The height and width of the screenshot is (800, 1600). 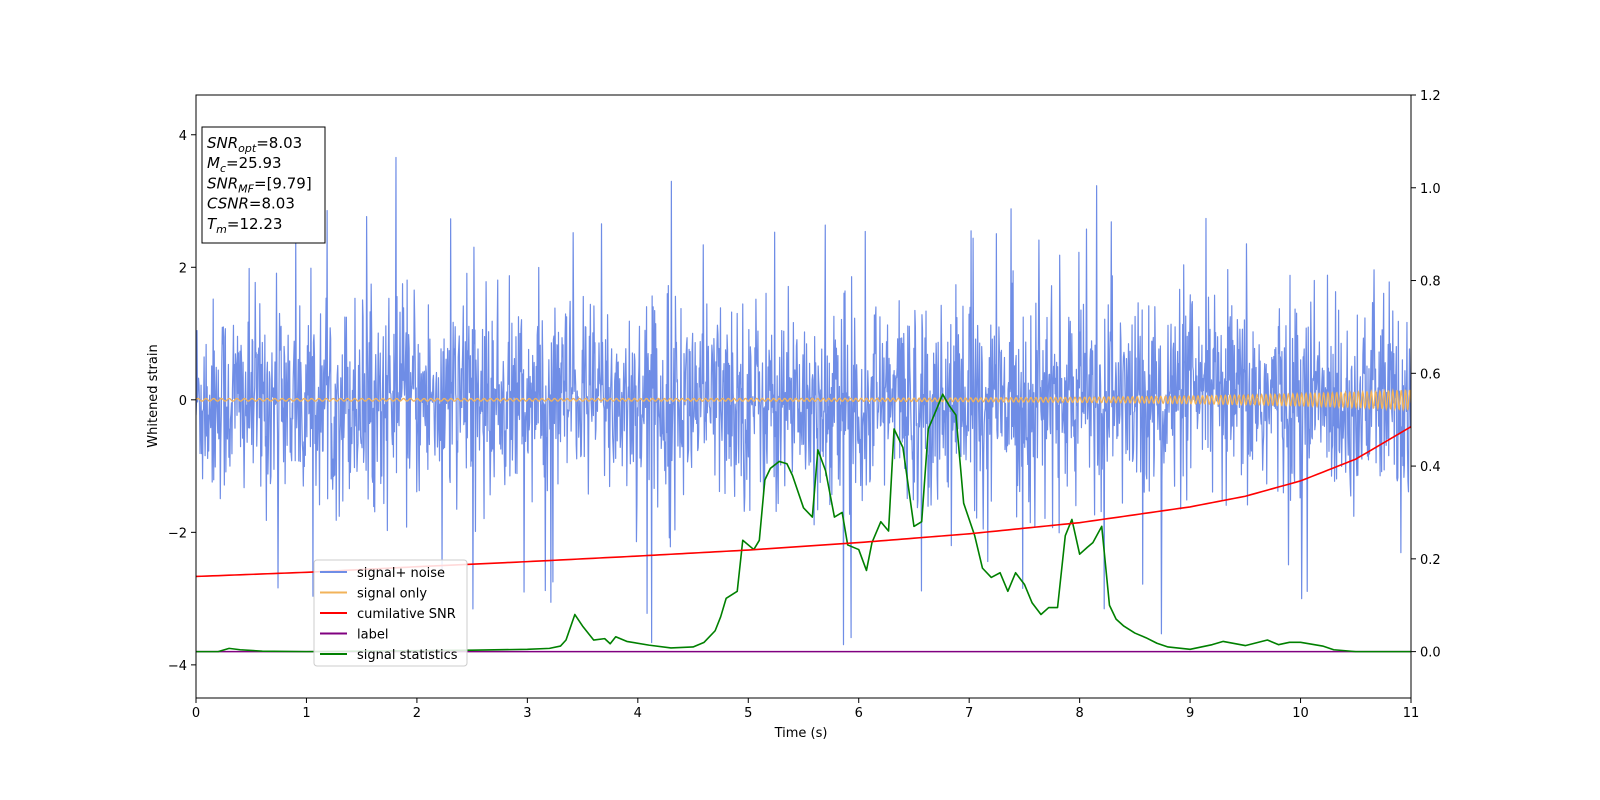 What do you see at coordinates (177, 666) in the screenshot?
I see `left-y-tick-label: −4` at bounding box center [177, 666].